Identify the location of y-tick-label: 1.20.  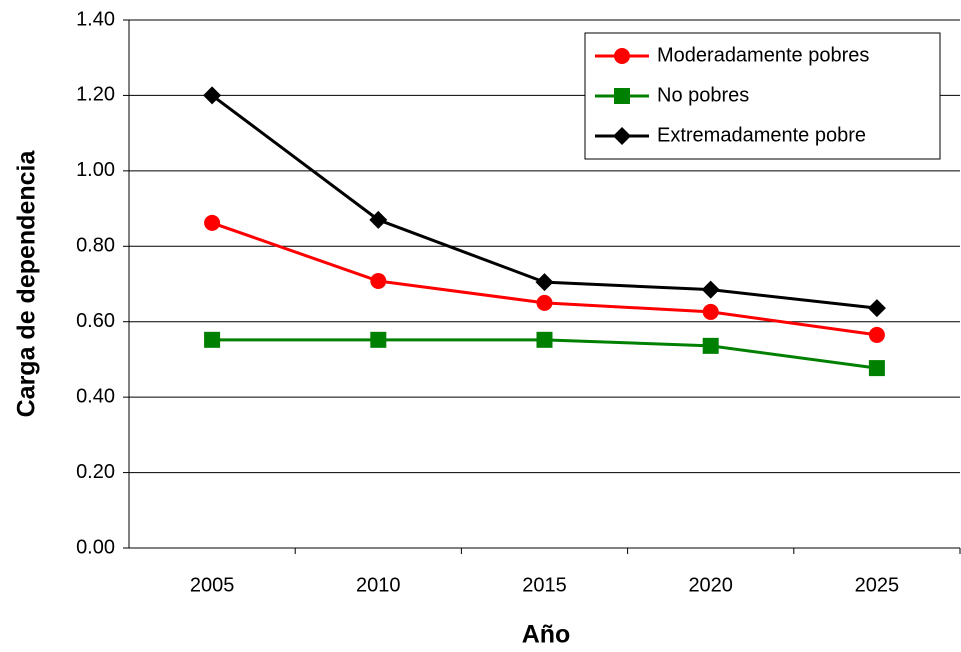
(95, 95).